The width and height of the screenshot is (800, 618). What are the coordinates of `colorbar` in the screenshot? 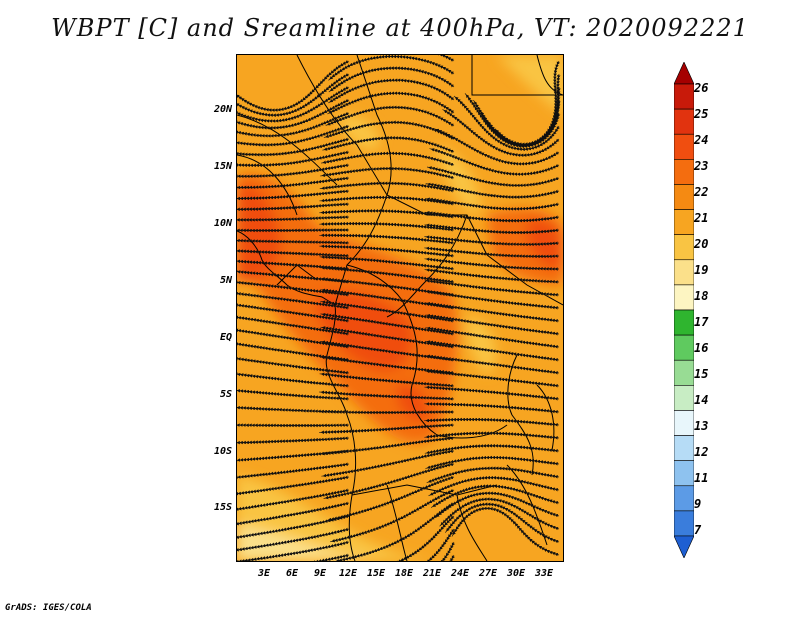 It's located at (684, 310).